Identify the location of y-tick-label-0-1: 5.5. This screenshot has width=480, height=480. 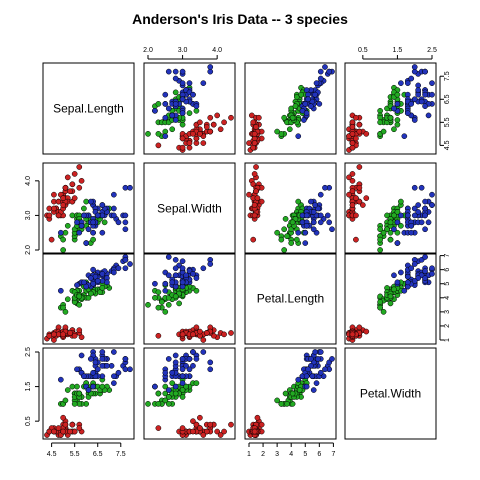
(447, 122).